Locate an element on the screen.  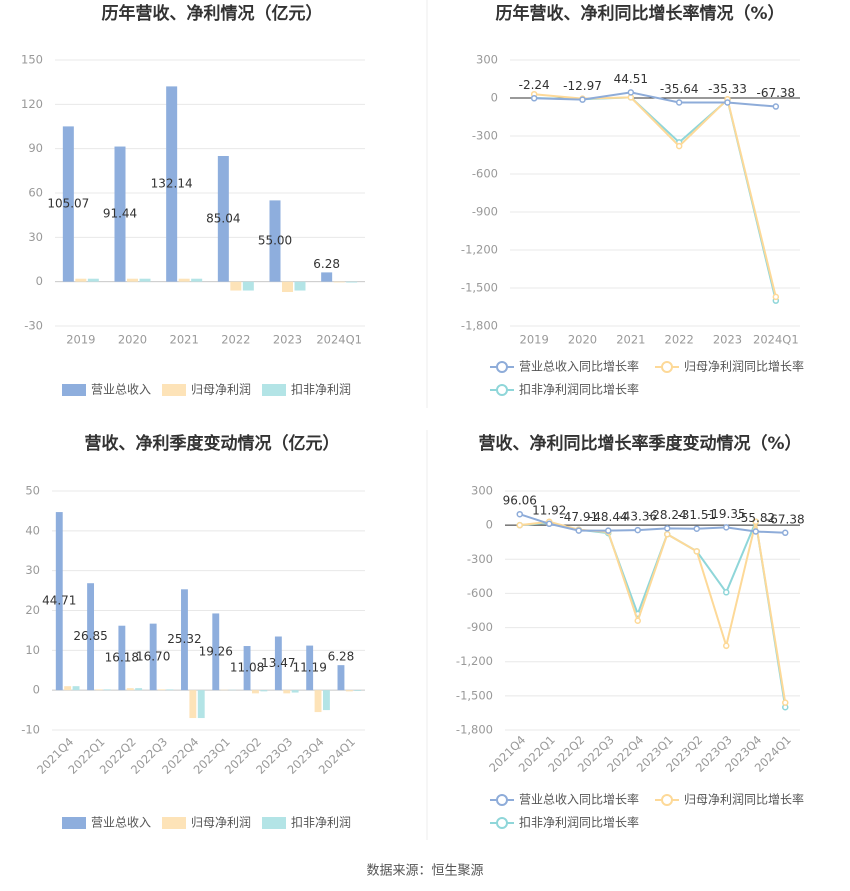
data-label: 44.51 is located at coordinates (631, 79).